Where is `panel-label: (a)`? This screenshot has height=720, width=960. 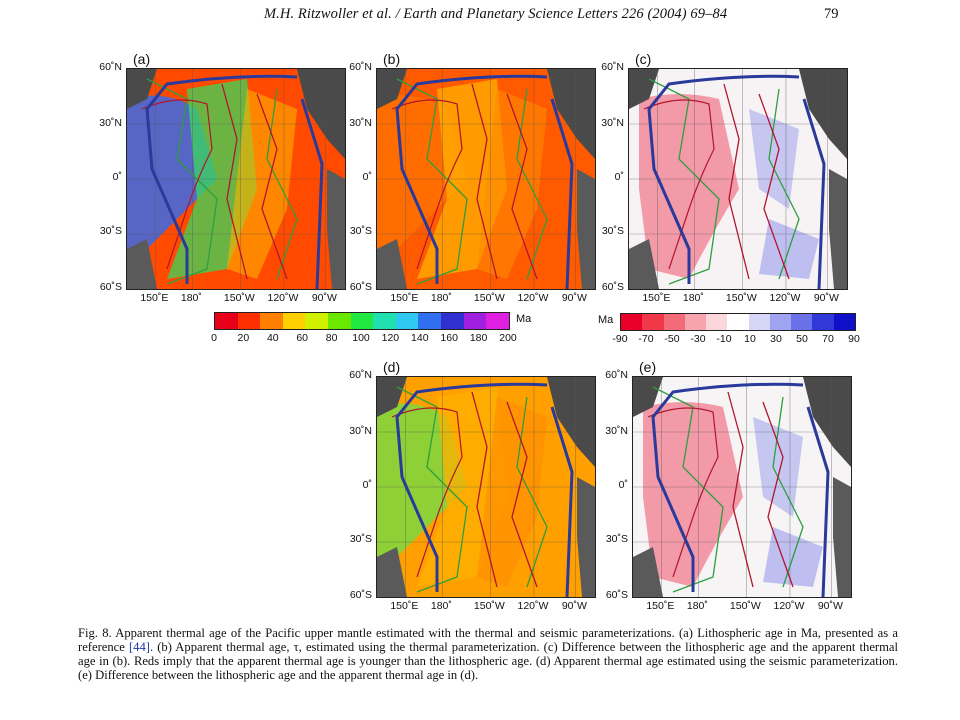
panel-label: (a) is located at coordinates (142, 59).